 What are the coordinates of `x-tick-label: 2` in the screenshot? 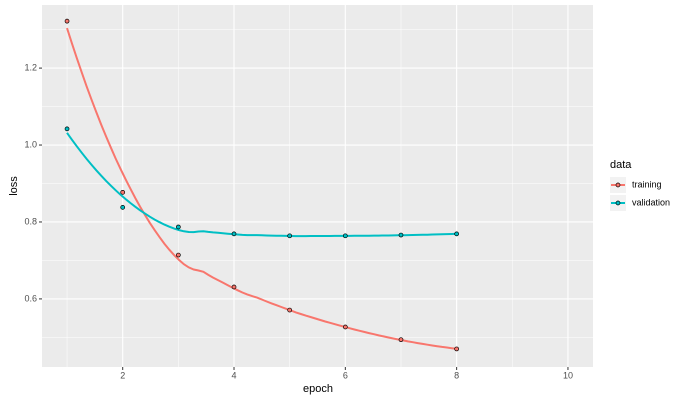 It's located at (122, 375).